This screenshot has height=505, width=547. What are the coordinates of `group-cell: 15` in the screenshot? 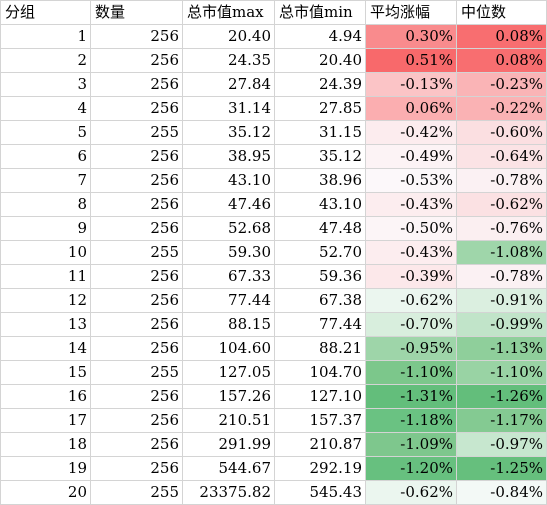 It's located at (45, 372).